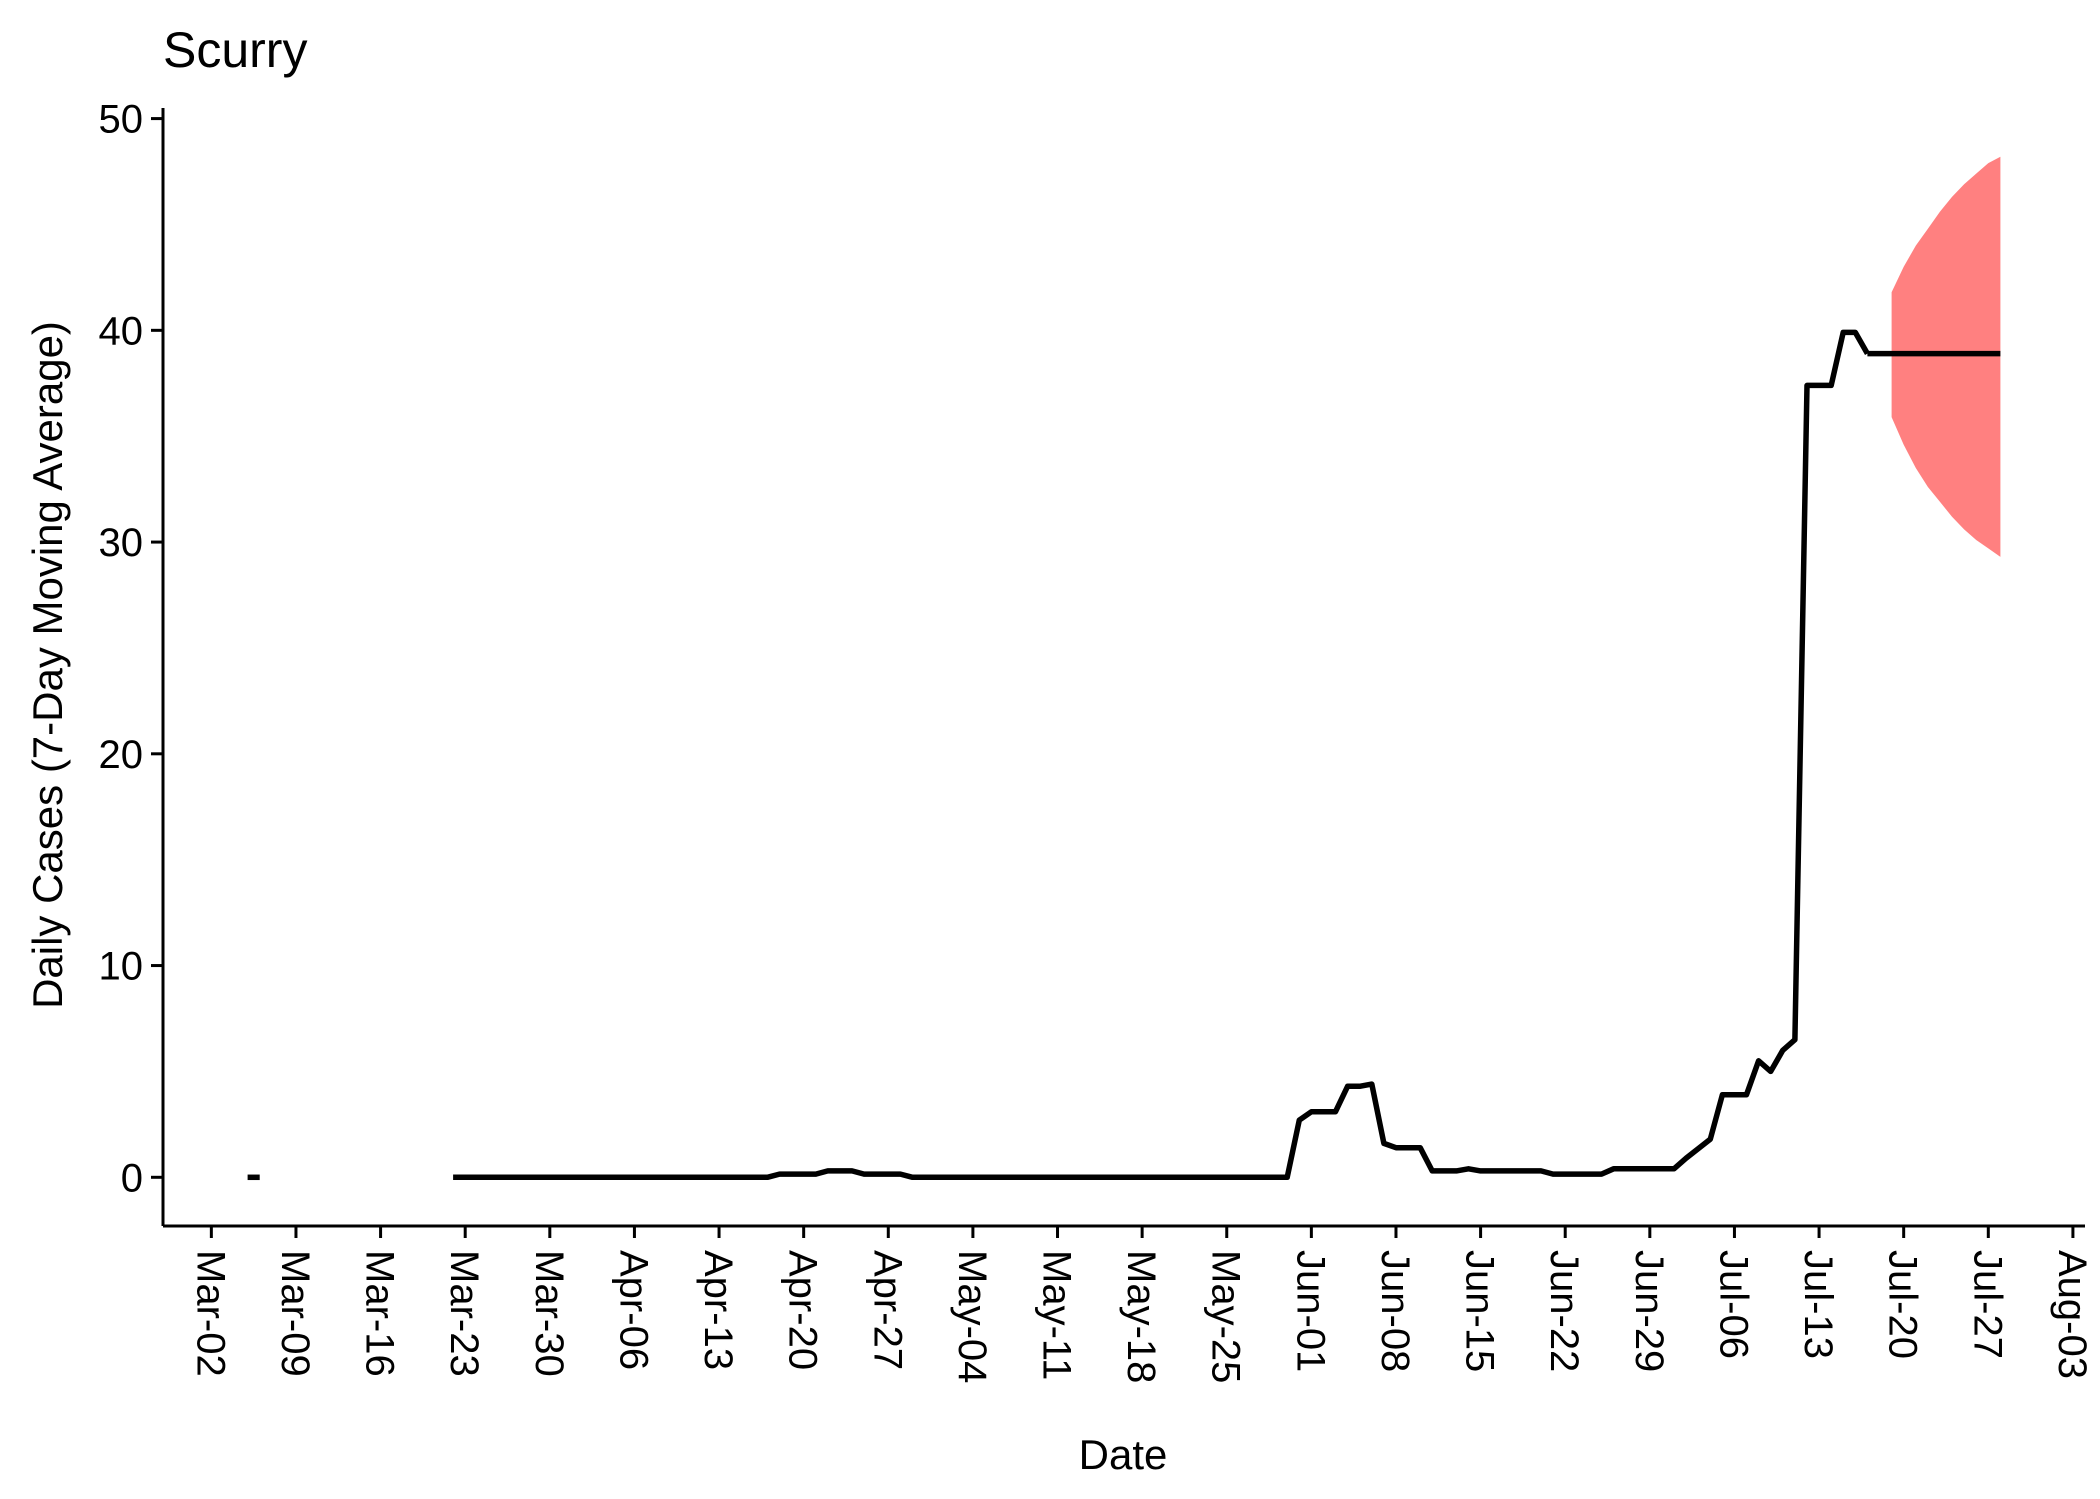 The width and height of the screenshot is (2100, 1499). I want to click on x-tick-label: Jul-06, so click(1733, 1304).